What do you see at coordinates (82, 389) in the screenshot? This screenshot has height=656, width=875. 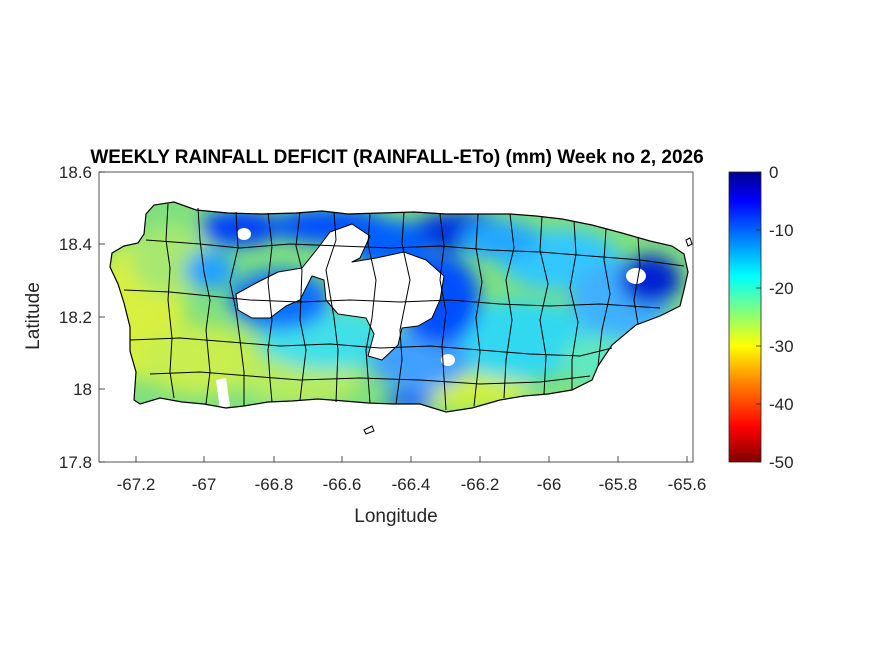 I see `y-tick-label: 18` at bounding box center [82, 389].